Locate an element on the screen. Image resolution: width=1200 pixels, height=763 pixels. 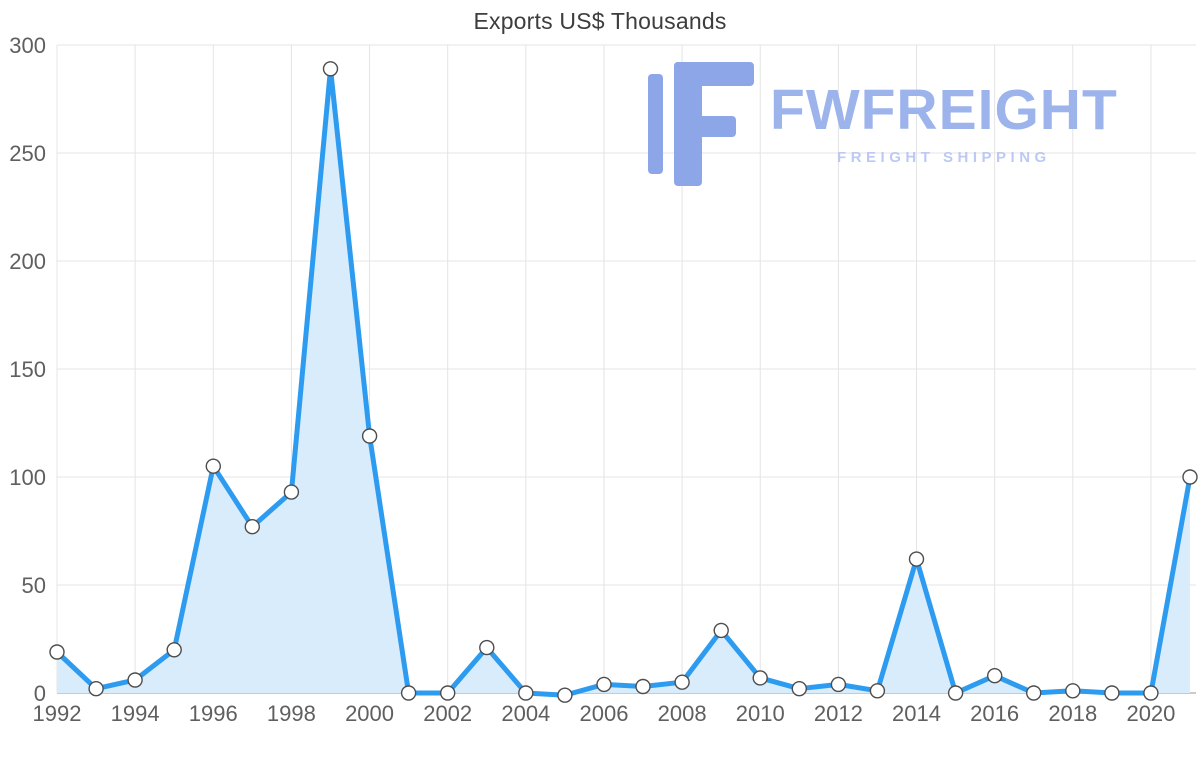
y-axis-tick-label: 50 is located at coordinates (34, 585).